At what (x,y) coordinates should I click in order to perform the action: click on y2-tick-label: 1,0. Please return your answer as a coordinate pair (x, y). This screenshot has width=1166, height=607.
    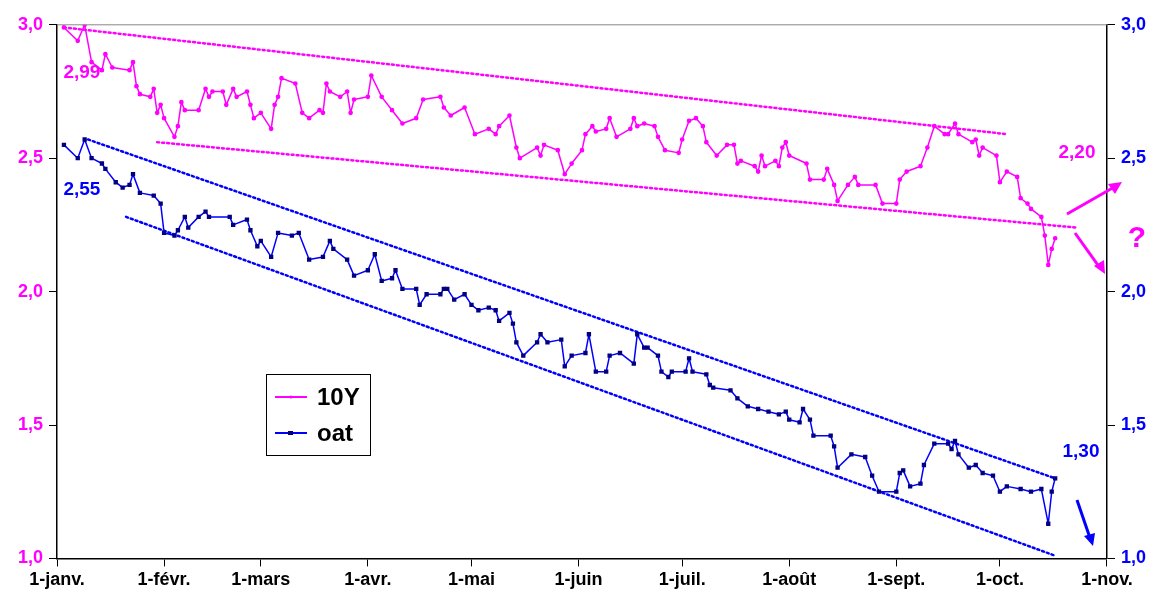
    Looking at the image, I should click on (1133, 557).